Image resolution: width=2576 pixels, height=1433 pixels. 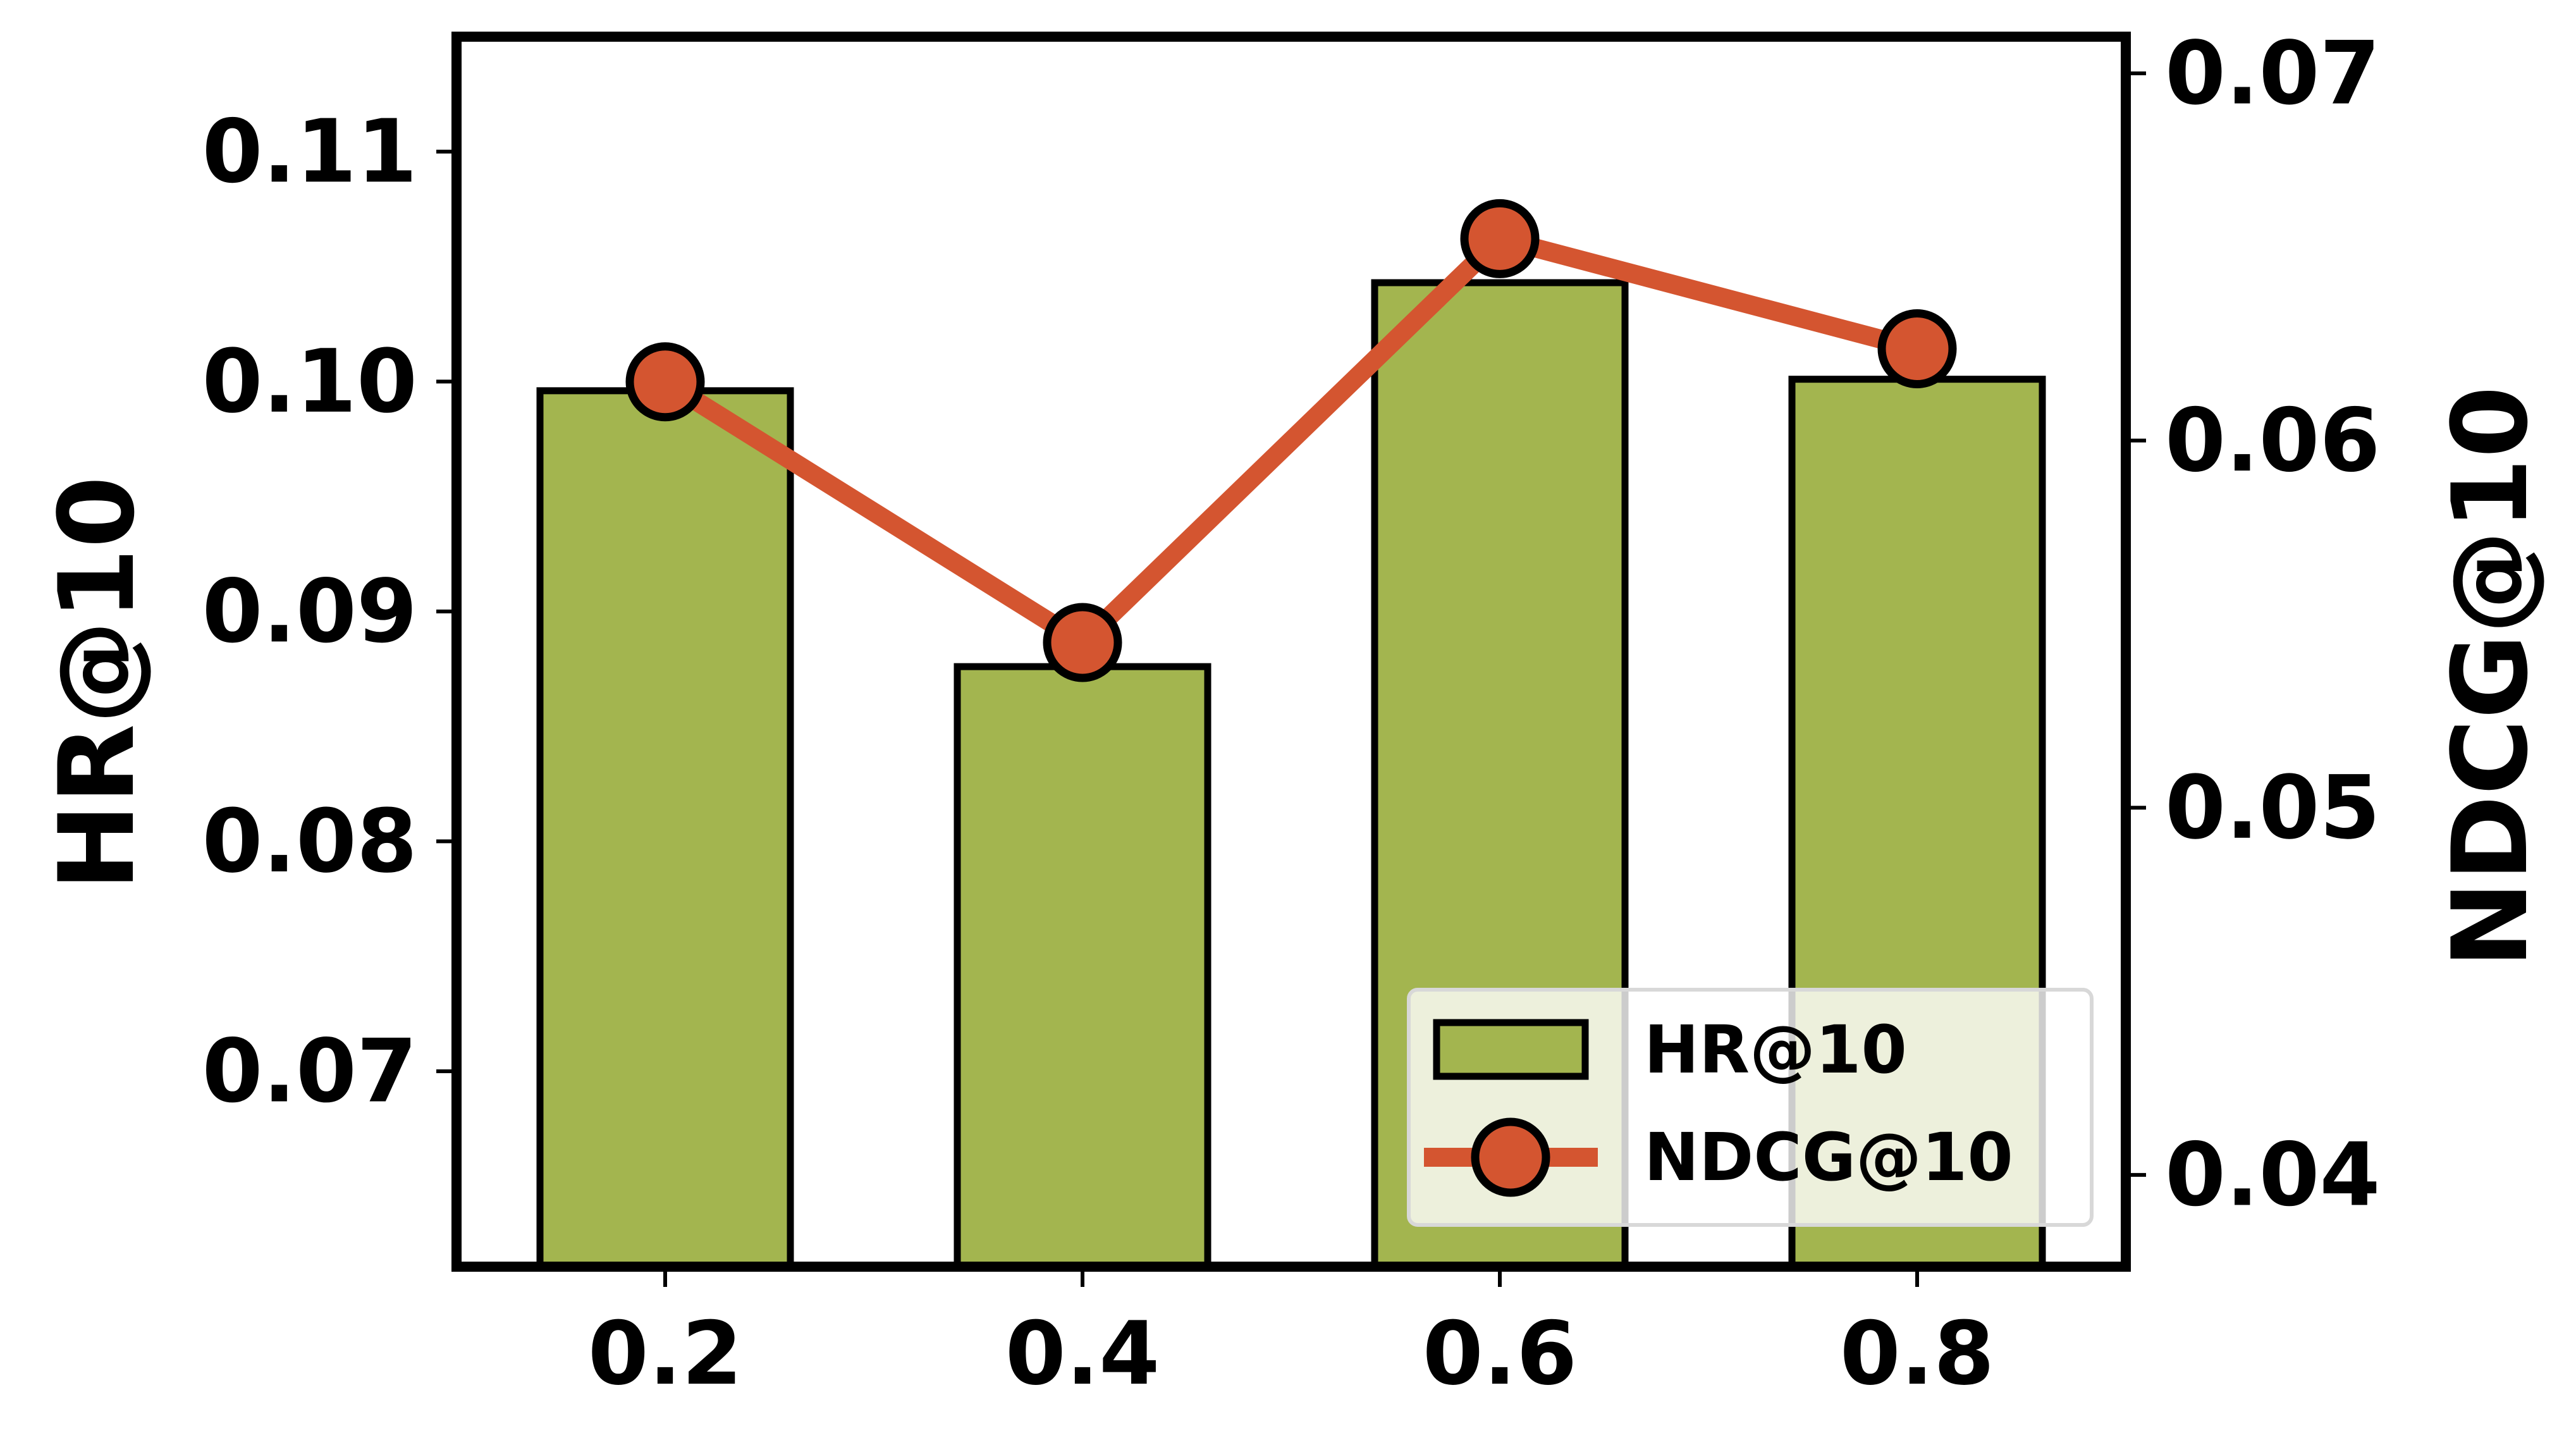 What do you see at coordinates (1828, 1157) in the screenshot?
I see `legend-label-ndcg: NDCG@10` at bounding box center [1828, 1157].